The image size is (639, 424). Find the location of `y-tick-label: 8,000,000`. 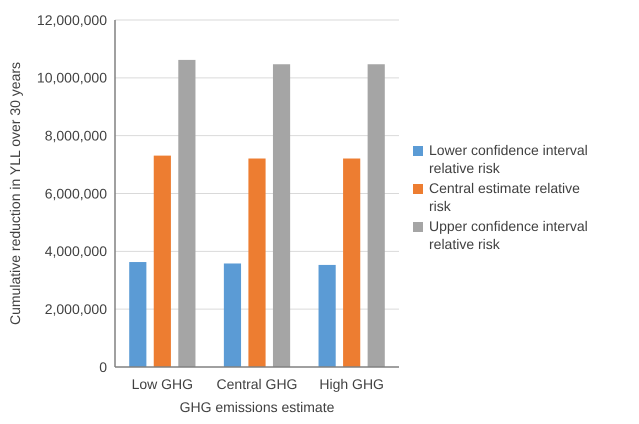

y-tick-label: 8,000,000 is located at coordinates (76, 136).